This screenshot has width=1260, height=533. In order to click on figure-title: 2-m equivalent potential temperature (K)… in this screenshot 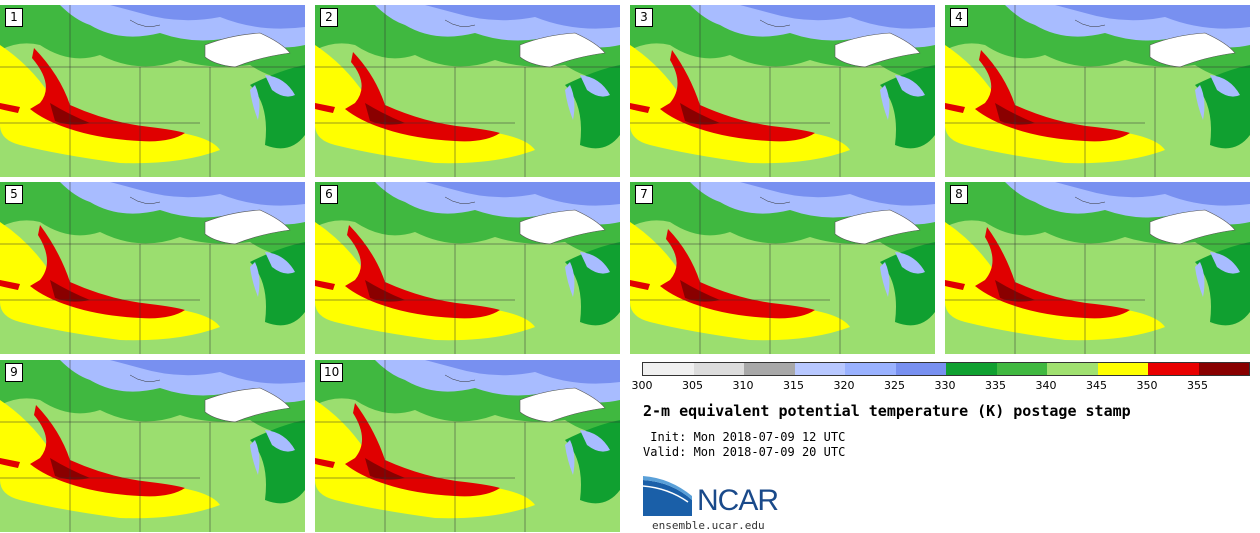, I will do `click(887, 411)`.